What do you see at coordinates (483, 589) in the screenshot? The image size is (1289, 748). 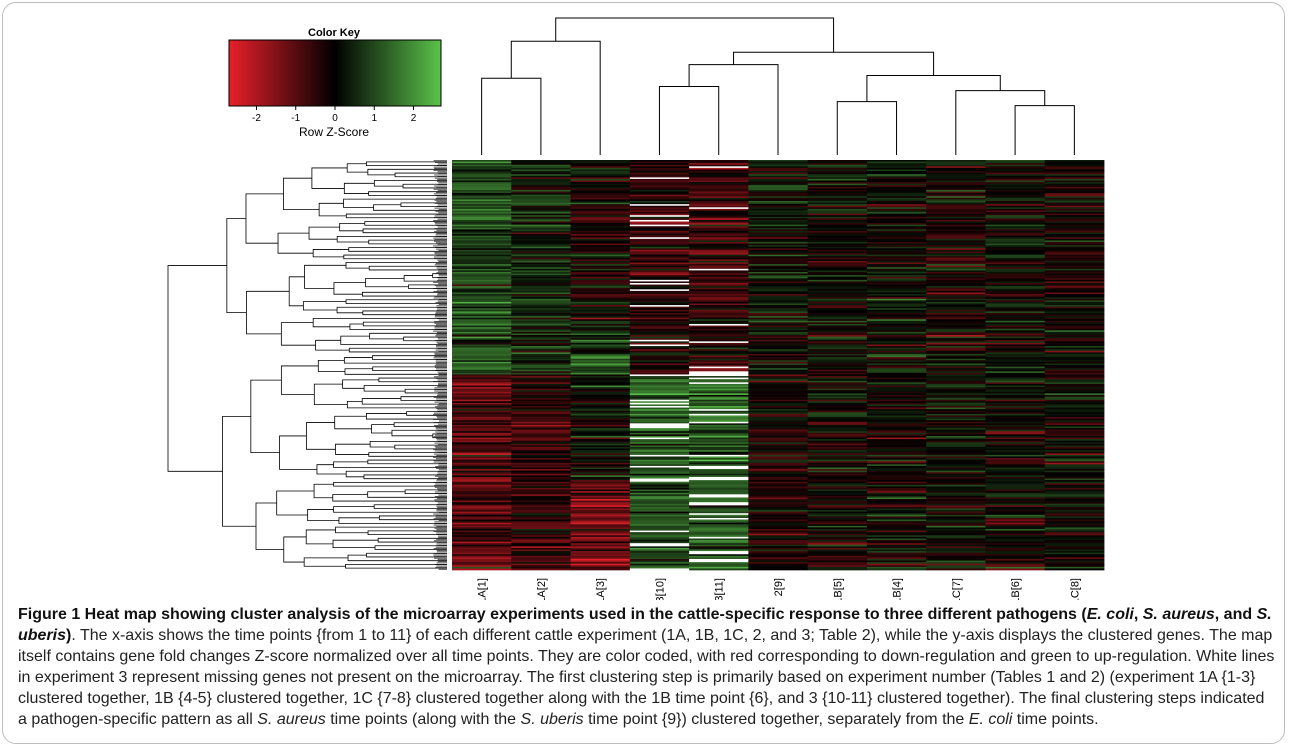 I see `column-label: 1A[1]` at bounding box center [483, 589].